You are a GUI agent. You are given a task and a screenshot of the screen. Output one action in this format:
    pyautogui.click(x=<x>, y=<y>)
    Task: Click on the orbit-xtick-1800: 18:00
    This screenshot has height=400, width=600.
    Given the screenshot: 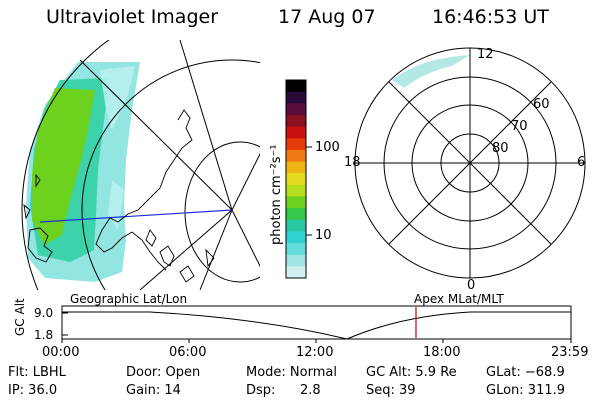 What is the action you would take?
    pyautogui.click(x=442, y=352)
    